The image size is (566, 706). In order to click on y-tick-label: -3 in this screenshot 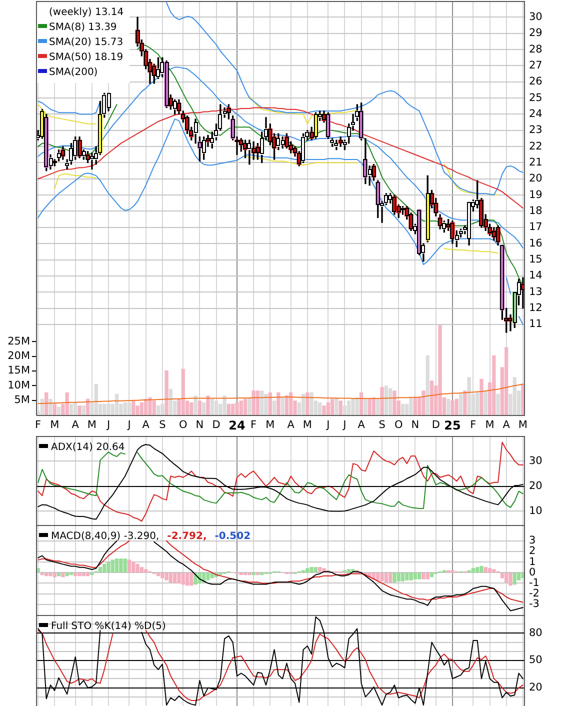, I will do `click(534, 604)`.